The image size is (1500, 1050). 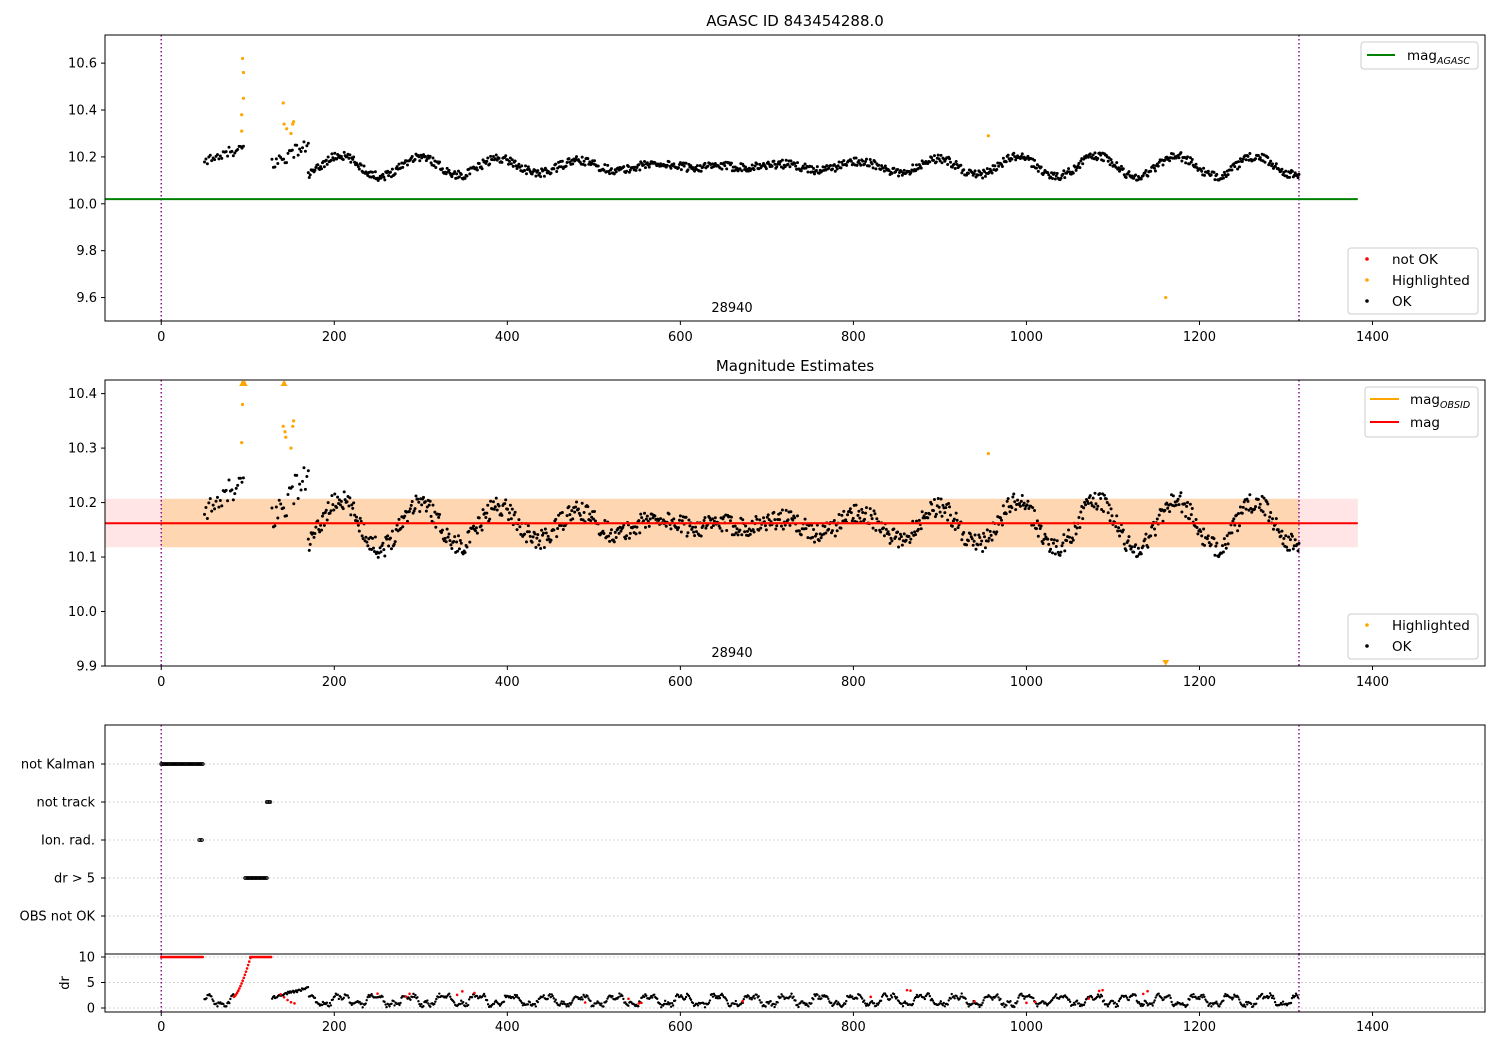 What do you see at coordinates (242, 115) in the screenshot?
I see `highlighted-point` at bounding box center [242, 115].